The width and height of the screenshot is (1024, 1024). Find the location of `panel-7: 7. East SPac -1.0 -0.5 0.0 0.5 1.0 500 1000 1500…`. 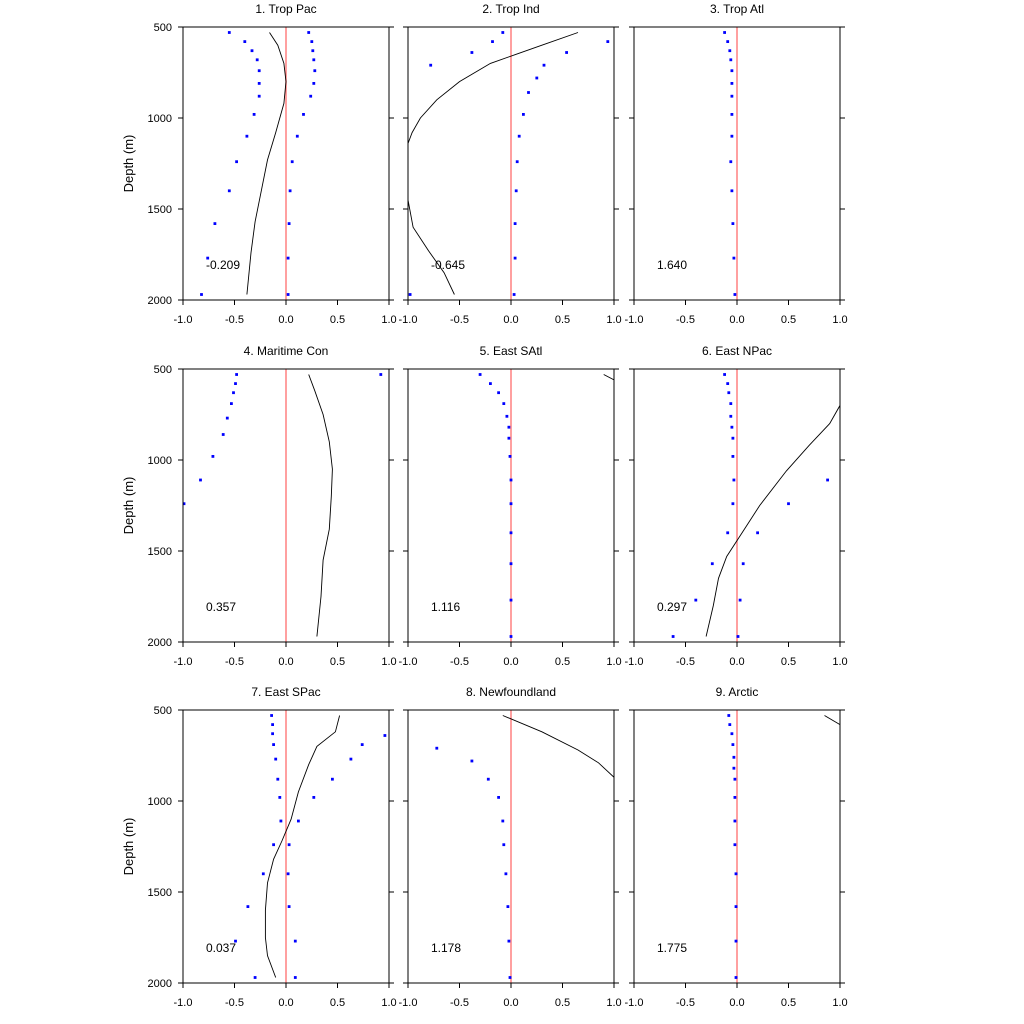

panel-7: 7. East SPac -1.0 -0.5 0.0 0.5 1.0 500 1000 1500… is located at coordinates (259, 847).